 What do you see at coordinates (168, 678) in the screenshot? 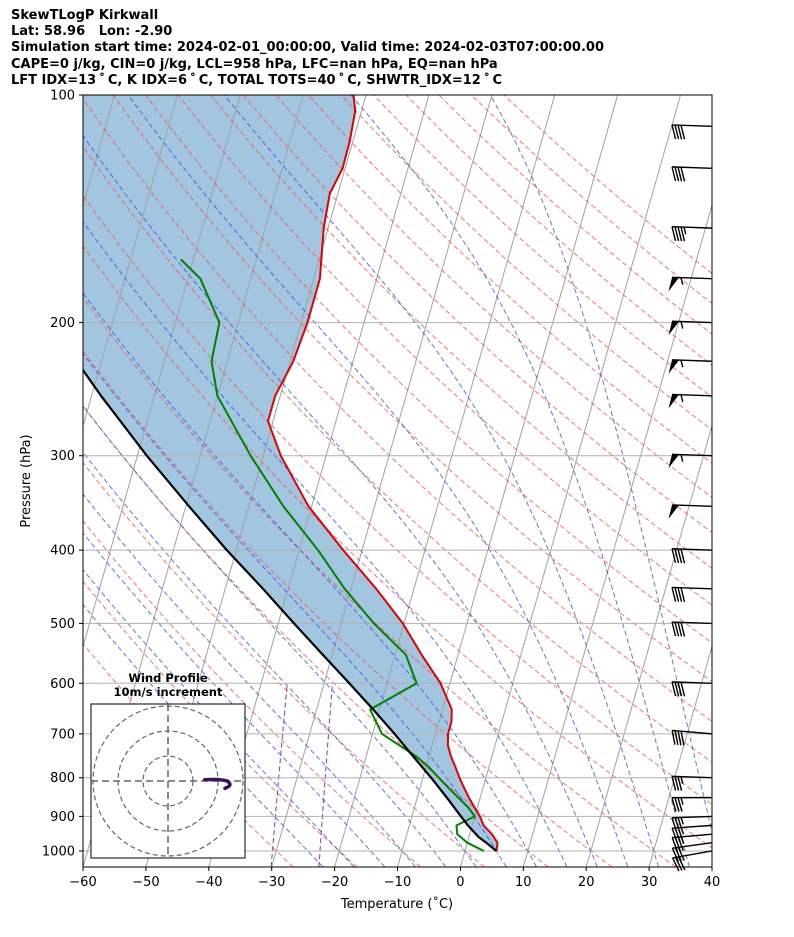
I see `hodograph-title: Wind Profile` at bounding box center [168, 678].